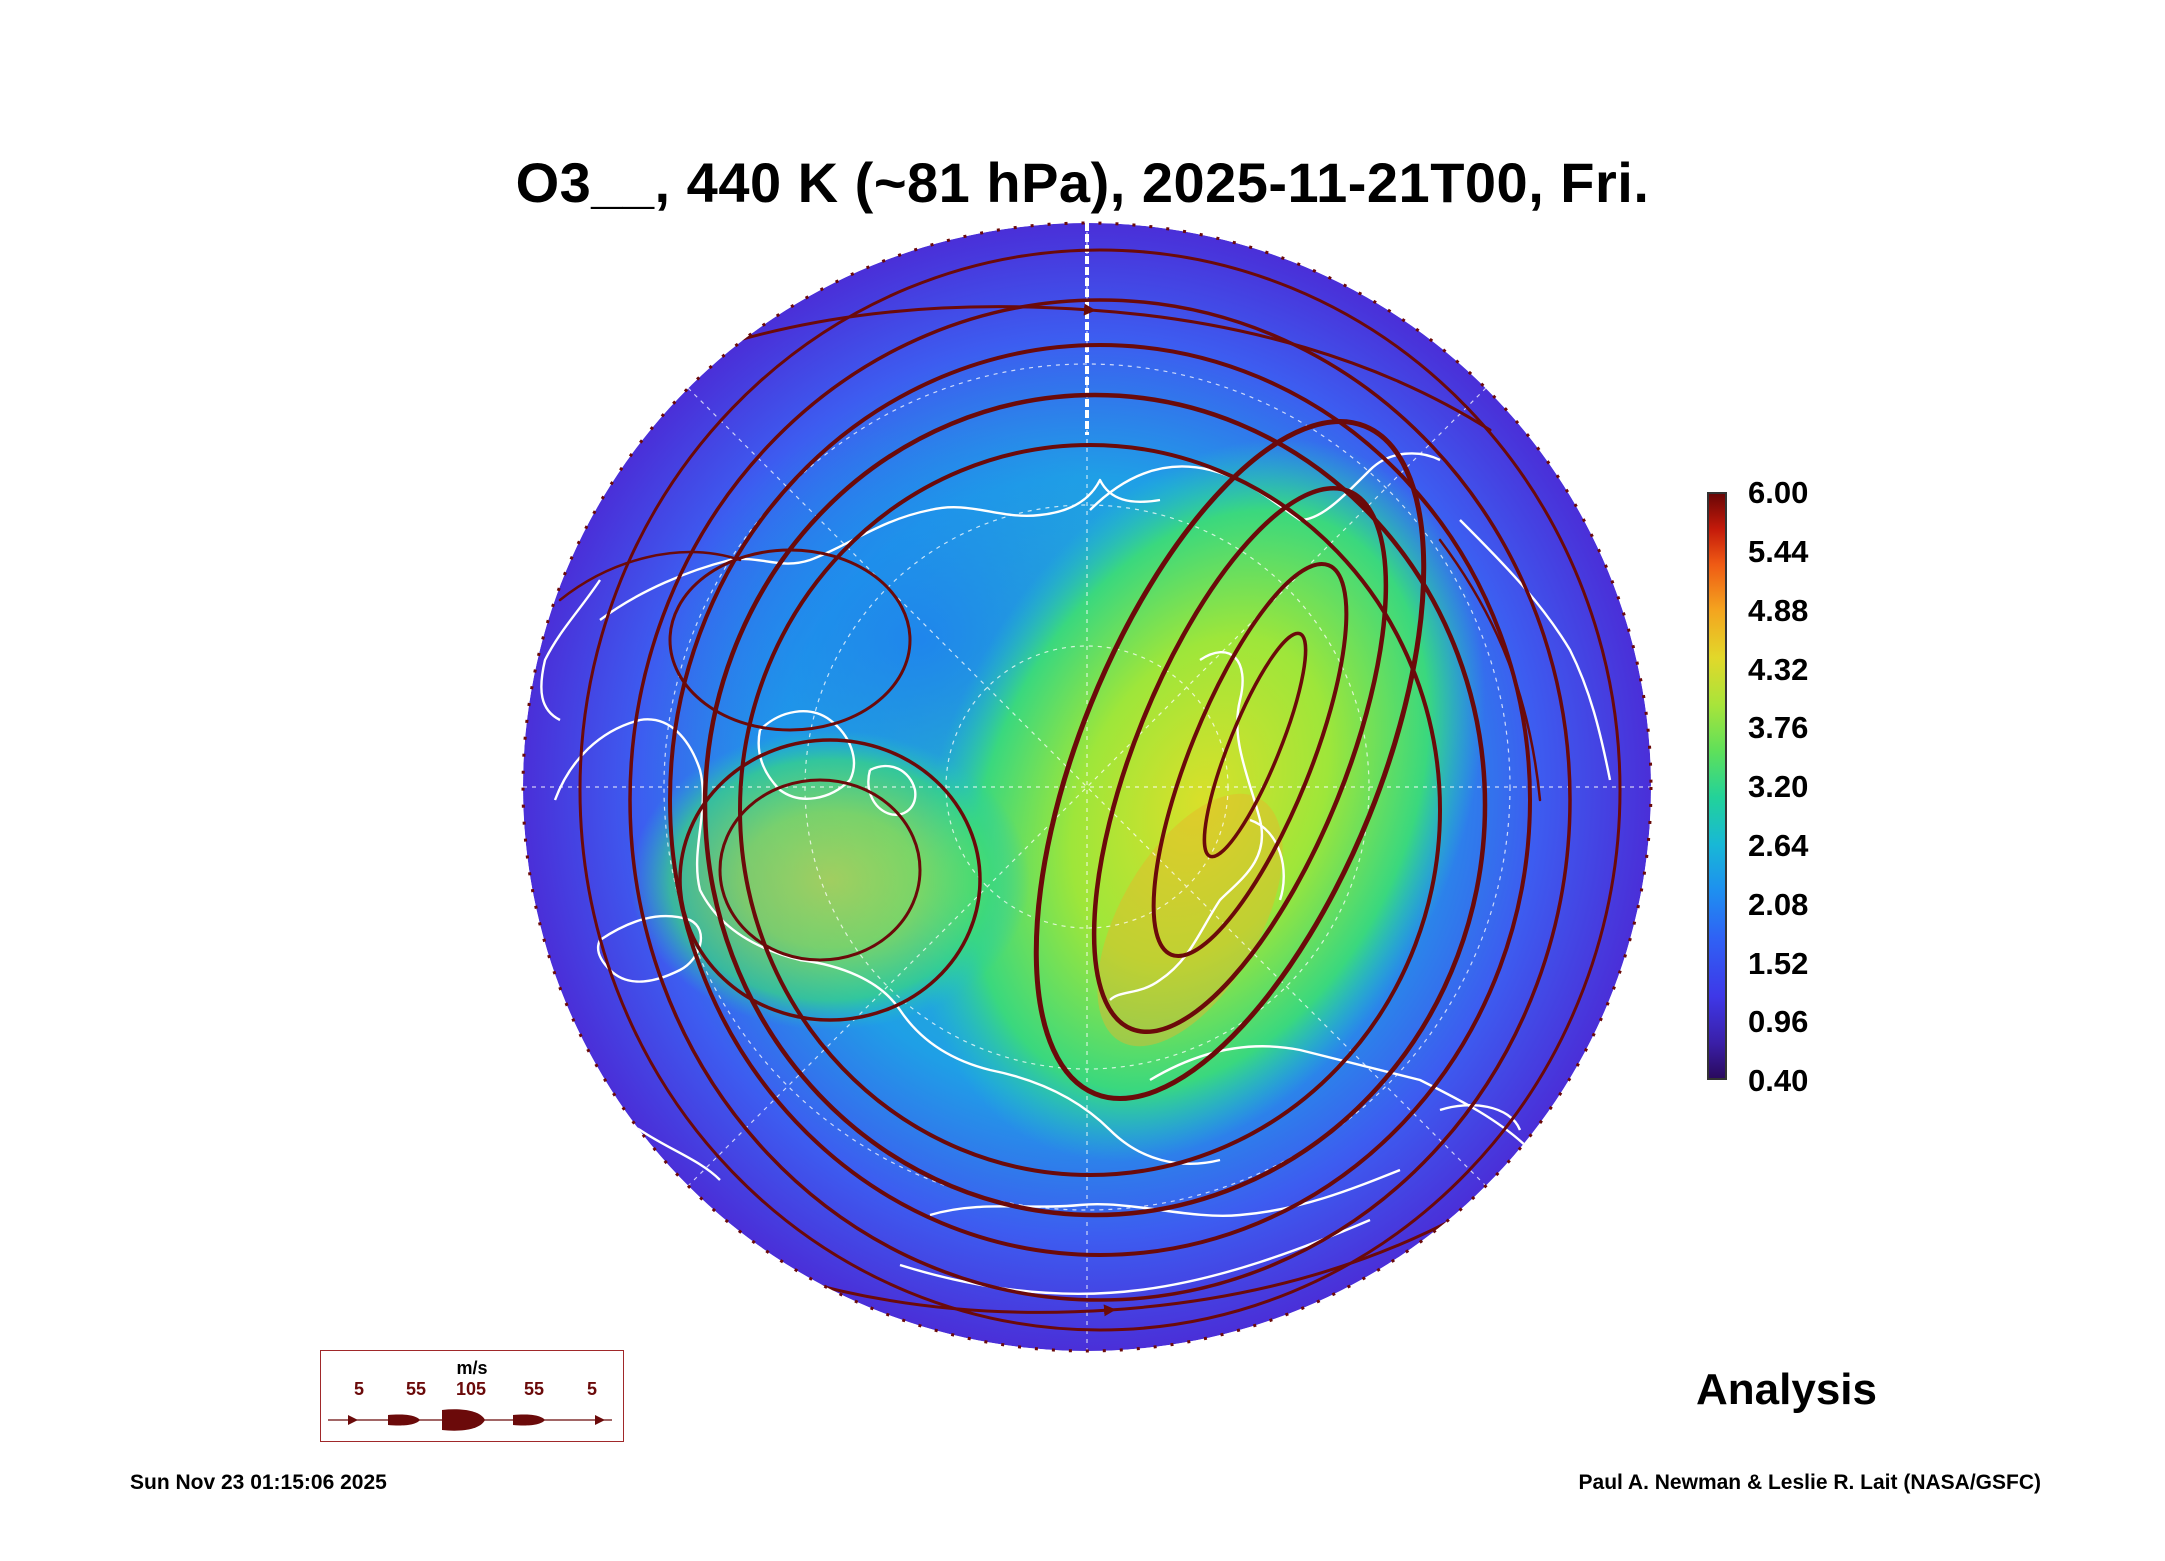  I want to click on ozone-maximum-region, so click(1200, 800).